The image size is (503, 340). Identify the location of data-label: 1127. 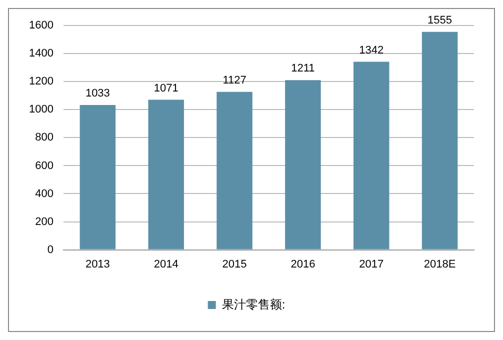
(234, 80).